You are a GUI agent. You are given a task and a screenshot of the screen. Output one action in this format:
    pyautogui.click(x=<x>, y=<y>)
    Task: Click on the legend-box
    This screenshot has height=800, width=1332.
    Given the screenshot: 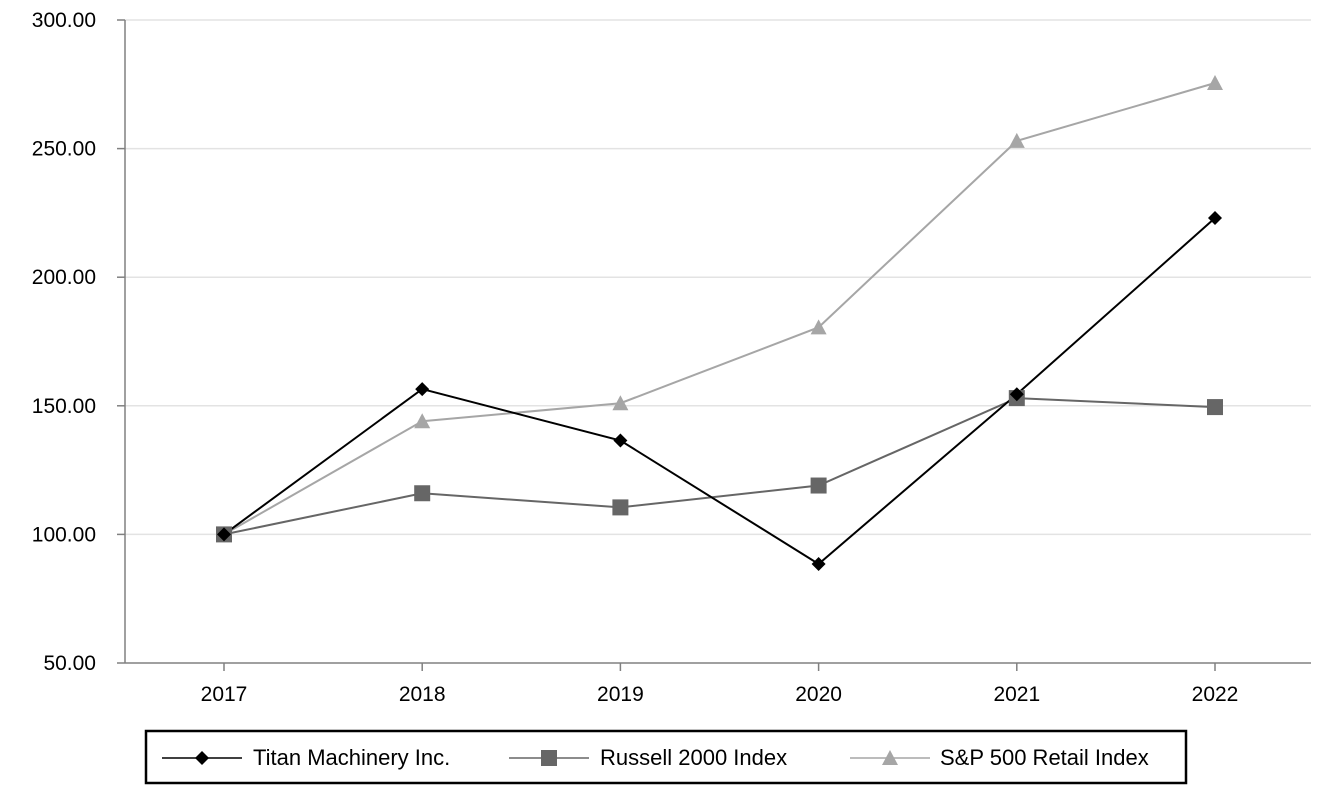 What is the action you would take?
    pyautogui.click(x=666, y=757)
    